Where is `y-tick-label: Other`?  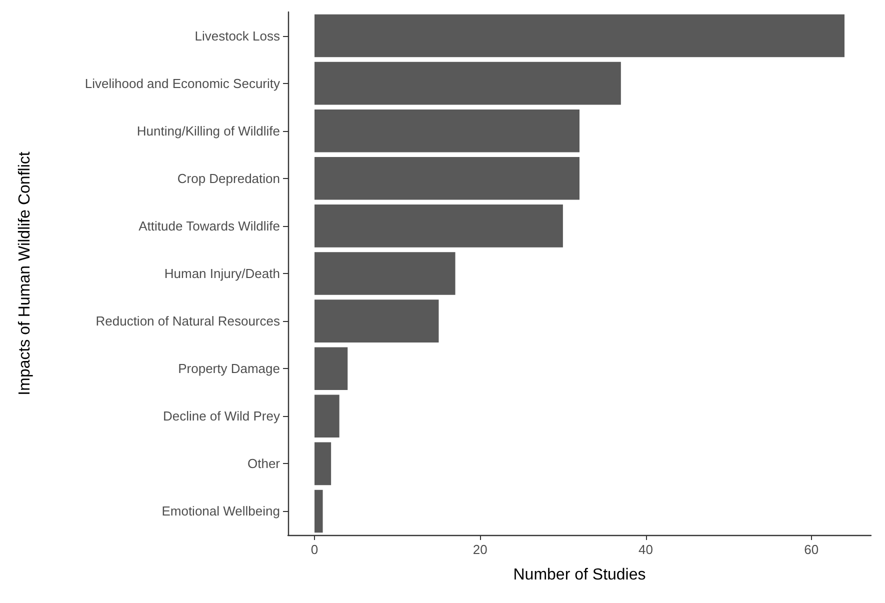
y-tick-label: Other is located at coordinates (264, 464).